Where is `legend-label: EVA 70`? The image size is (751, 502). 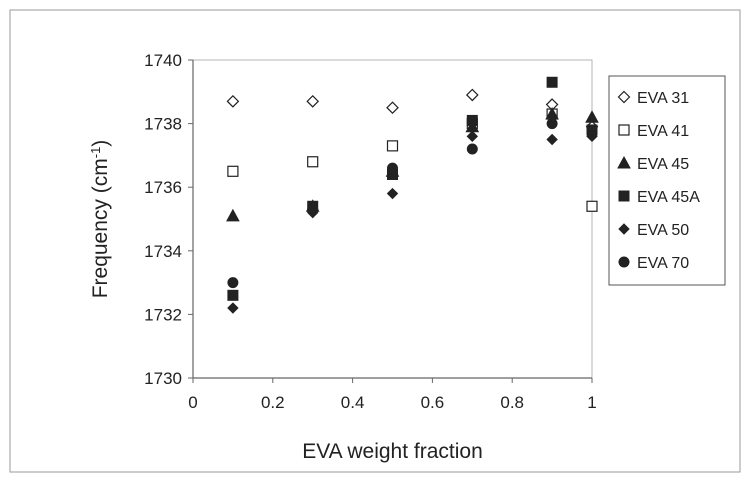 legend-label: EVA 70 is located at coordinates (663, 263).